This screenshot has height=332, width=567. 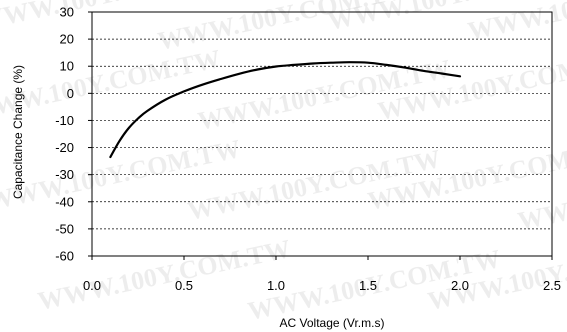 I want to click on x-tick-label: 0.0, so click(x=92, y=285).